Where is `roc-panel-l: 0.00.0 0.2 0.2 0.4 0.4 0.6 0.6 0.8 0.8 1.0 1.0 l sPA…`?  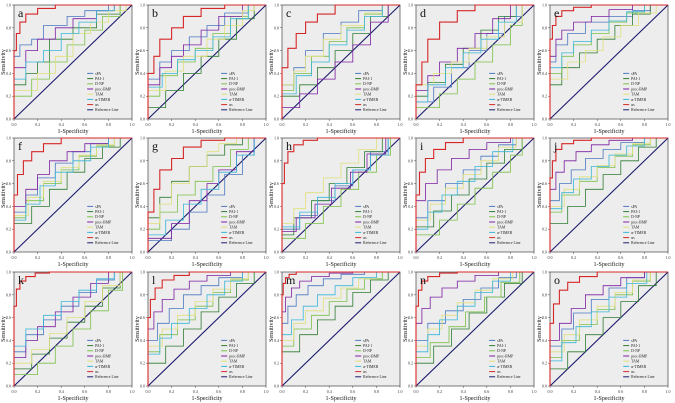
roc-panel-l: 0.00.0 0.2 0.2 0.4 0.4 0.6 0.6 0.8 0.8 1.0 1.0 l sPA… is located at coordinates (202, 336).